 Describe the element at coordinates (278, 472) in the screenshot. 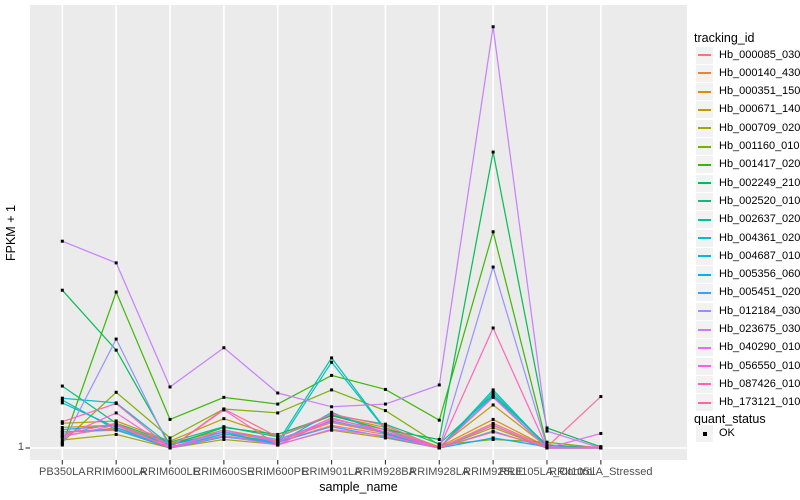

I see `x-tick-label-RRIM600PE: RRIM600PE` at that location.